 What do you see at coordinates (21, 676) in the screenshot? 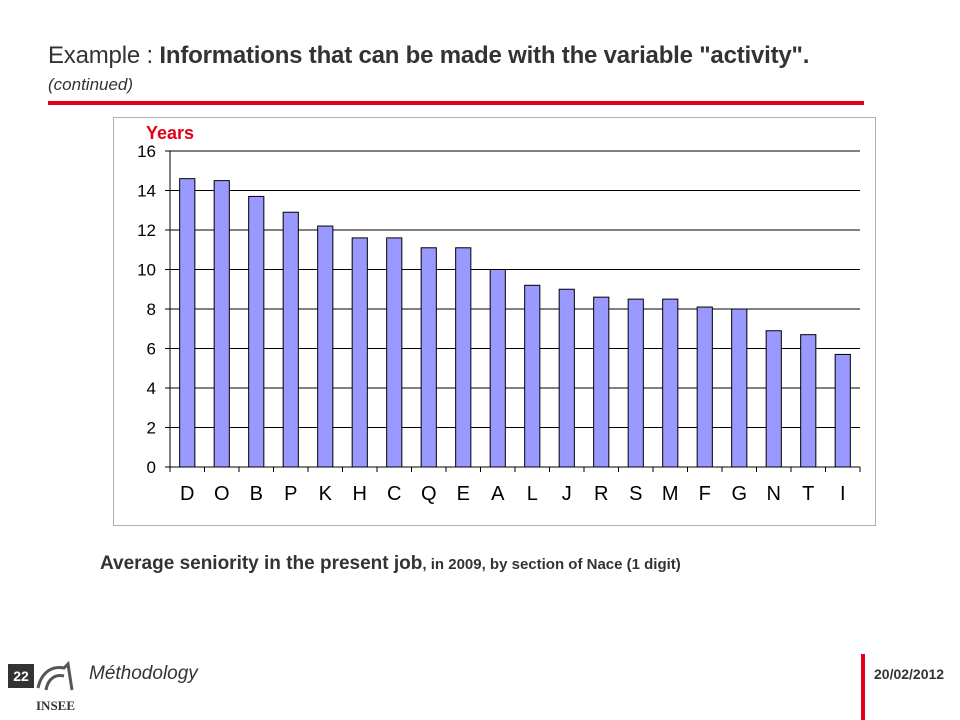
I see `page-number: 22` at bounding box center [21, 676].